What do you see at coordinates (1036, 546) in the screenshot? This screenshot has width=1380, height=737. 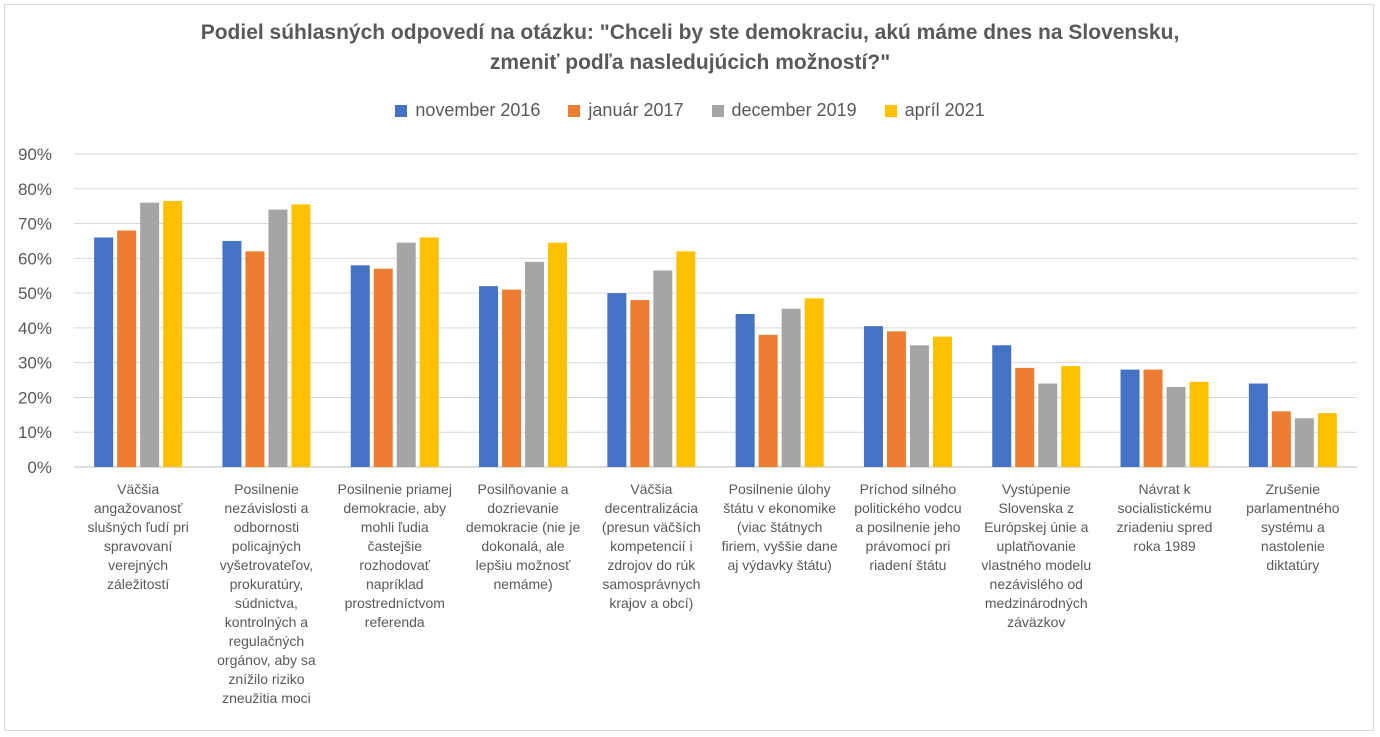 I see `x-category-label-line: uplatňovanie` at bounding box center [1036, 546].